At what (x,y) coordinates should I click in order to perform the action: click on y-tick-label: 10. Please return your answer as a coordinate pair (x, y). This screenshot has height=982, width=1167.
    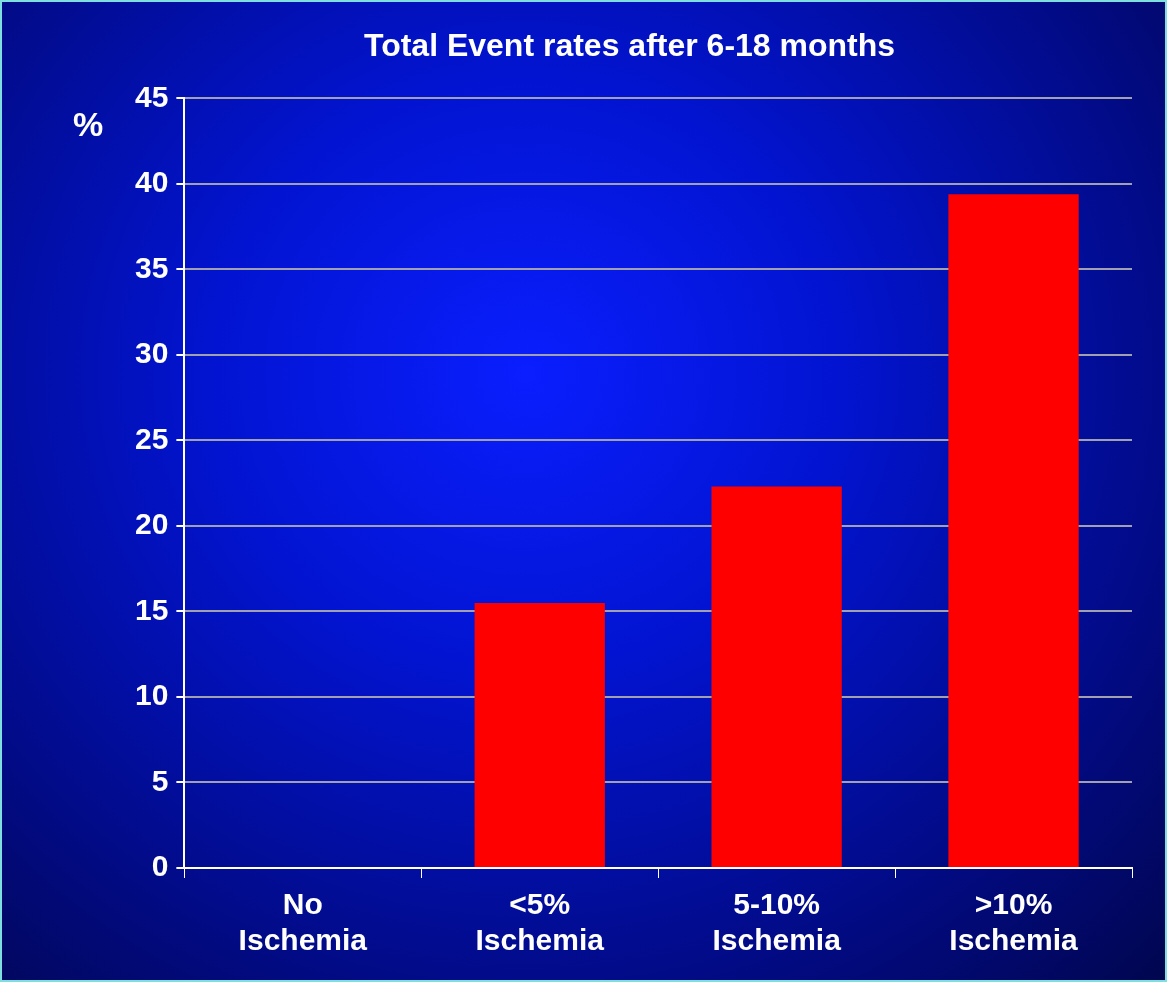
    Looking at the image, I should click on (151, 695).